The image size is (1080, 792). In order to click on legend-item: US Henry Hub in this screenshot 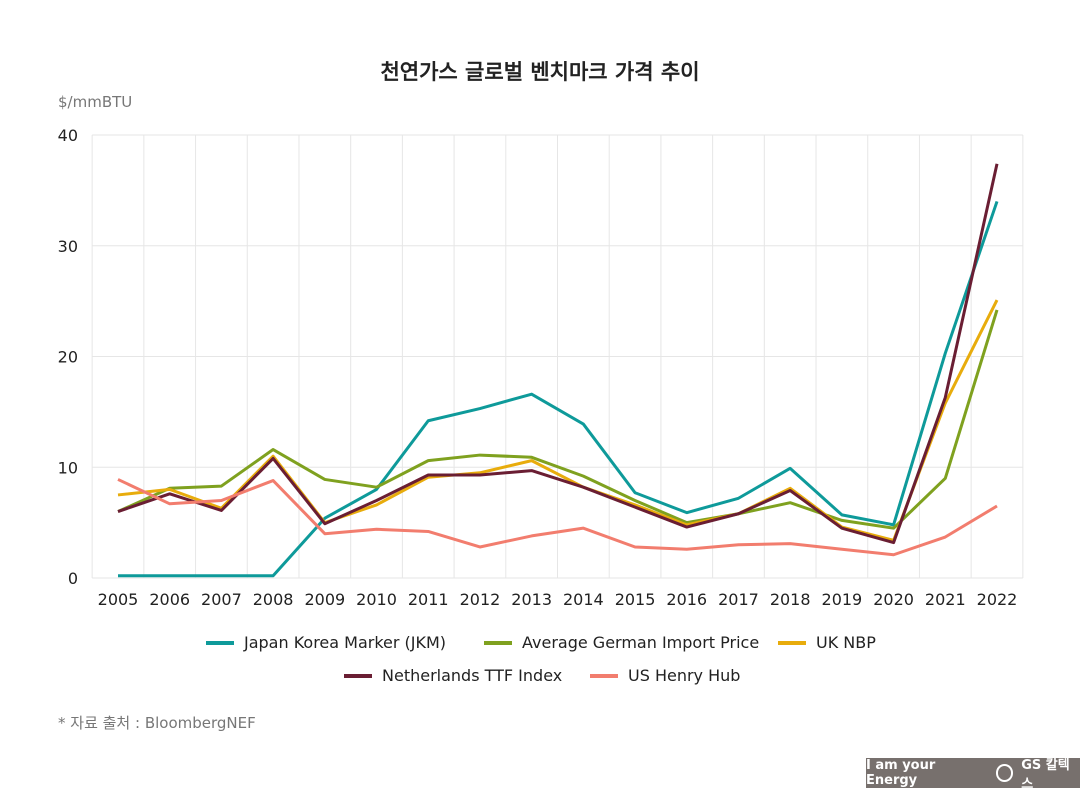, I will do `click(665, 675)`.